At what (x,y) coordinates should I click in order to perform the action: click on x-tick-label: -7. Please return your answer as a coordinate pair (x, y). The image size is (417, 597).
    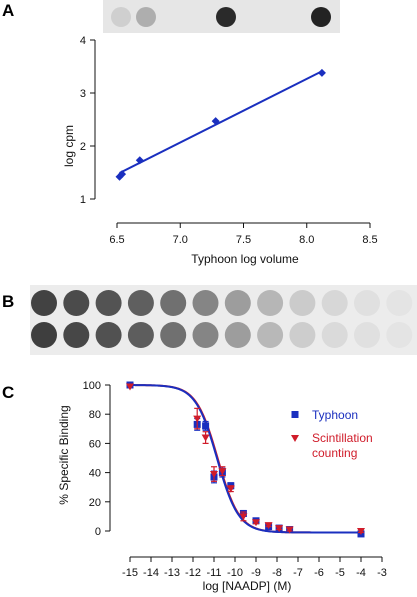
    Looking at the image, I should click on (298, 573).